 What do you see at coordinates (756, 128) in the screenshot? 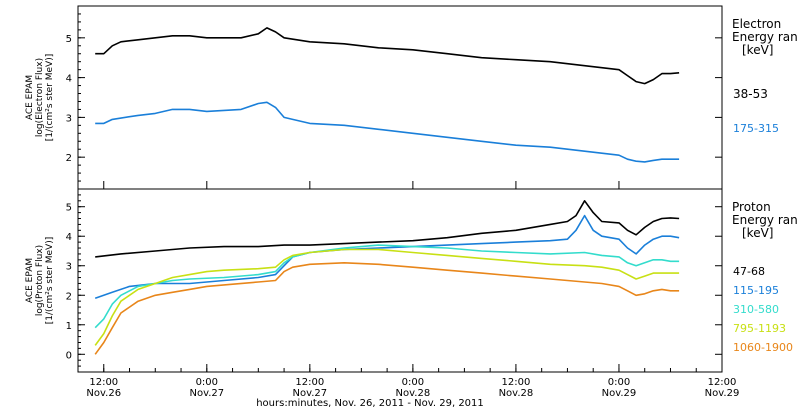
I see `legend-entry-175-315: 175-315` at bounding box center [756, 128].